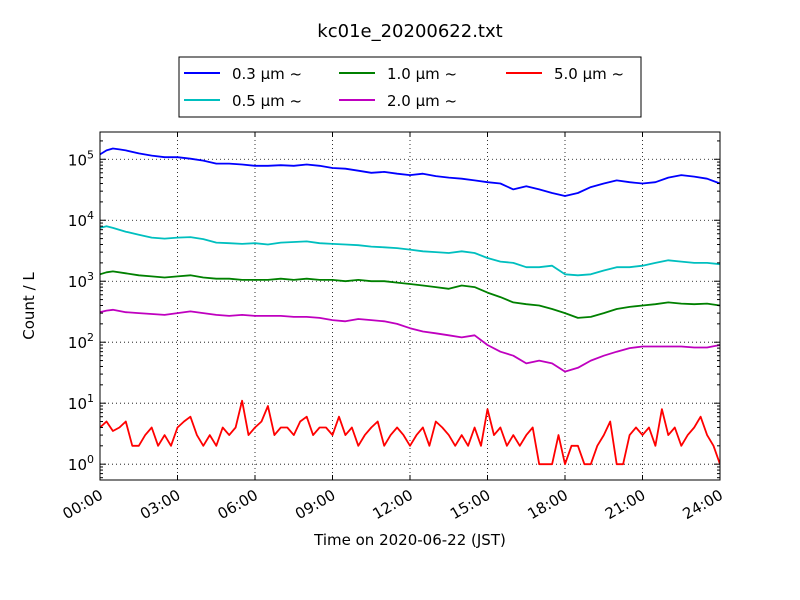 The image size is (800, 600). Describe the element at coordinates (589, 74) in the screenshot. I see `legend-label: 5.0 µm ~` at that location.